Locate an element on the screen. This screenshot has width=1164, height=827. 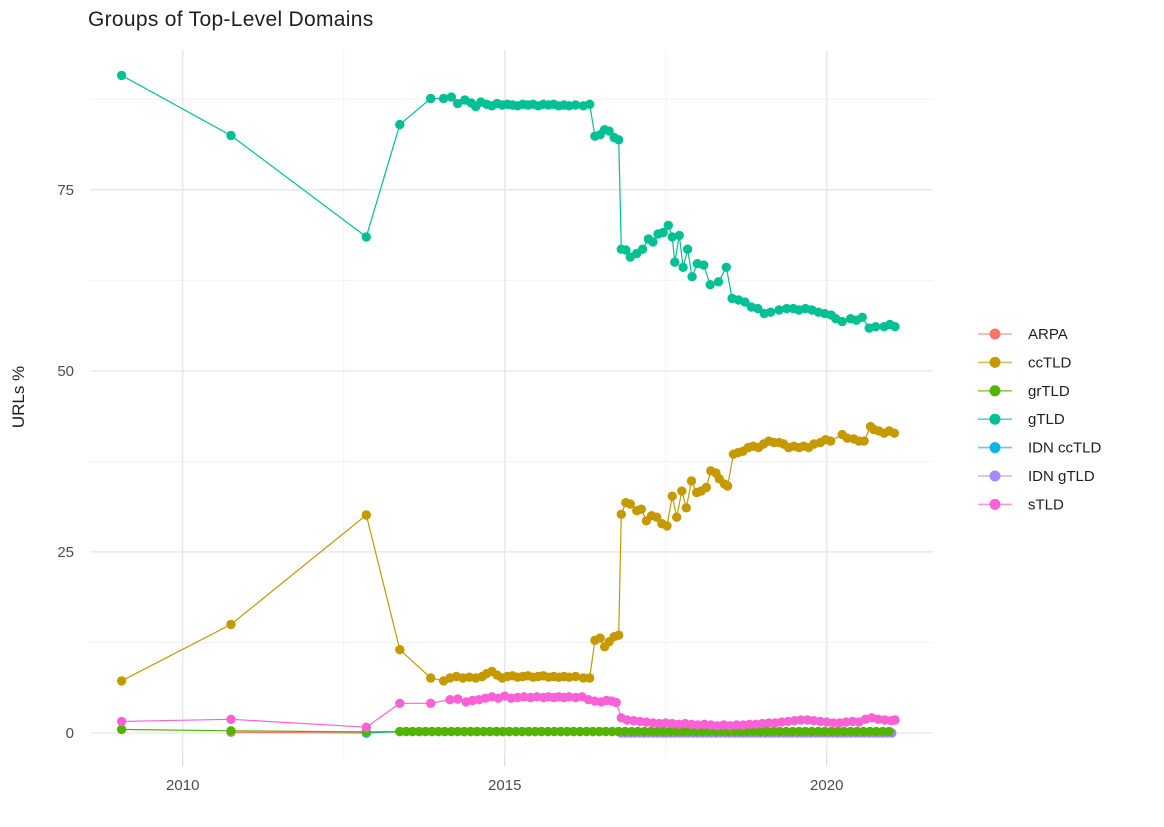
series-stld is located at coordinates (508, 711).